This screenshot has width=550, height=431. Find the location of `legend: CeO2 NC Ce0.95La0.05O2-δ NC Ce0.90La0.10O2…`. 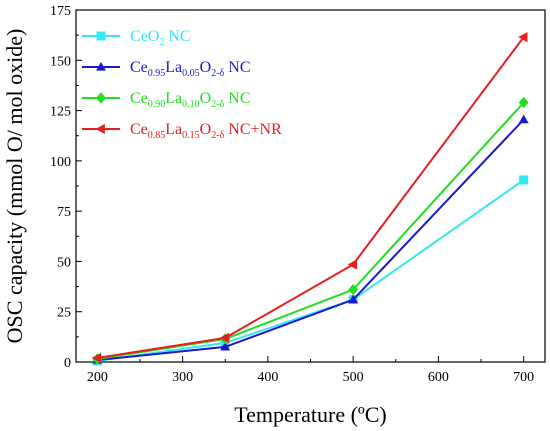

legend: CeO2 NC Ce0.95La0.05O2-δ NC Ce0.90La0.10O2… is located at coordinates (182, 84).